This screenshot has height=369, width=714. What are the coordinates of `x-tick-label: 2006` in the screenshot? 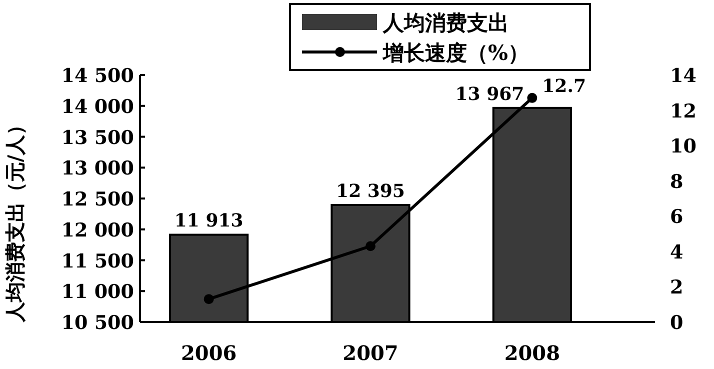 It's located at (208, 353).